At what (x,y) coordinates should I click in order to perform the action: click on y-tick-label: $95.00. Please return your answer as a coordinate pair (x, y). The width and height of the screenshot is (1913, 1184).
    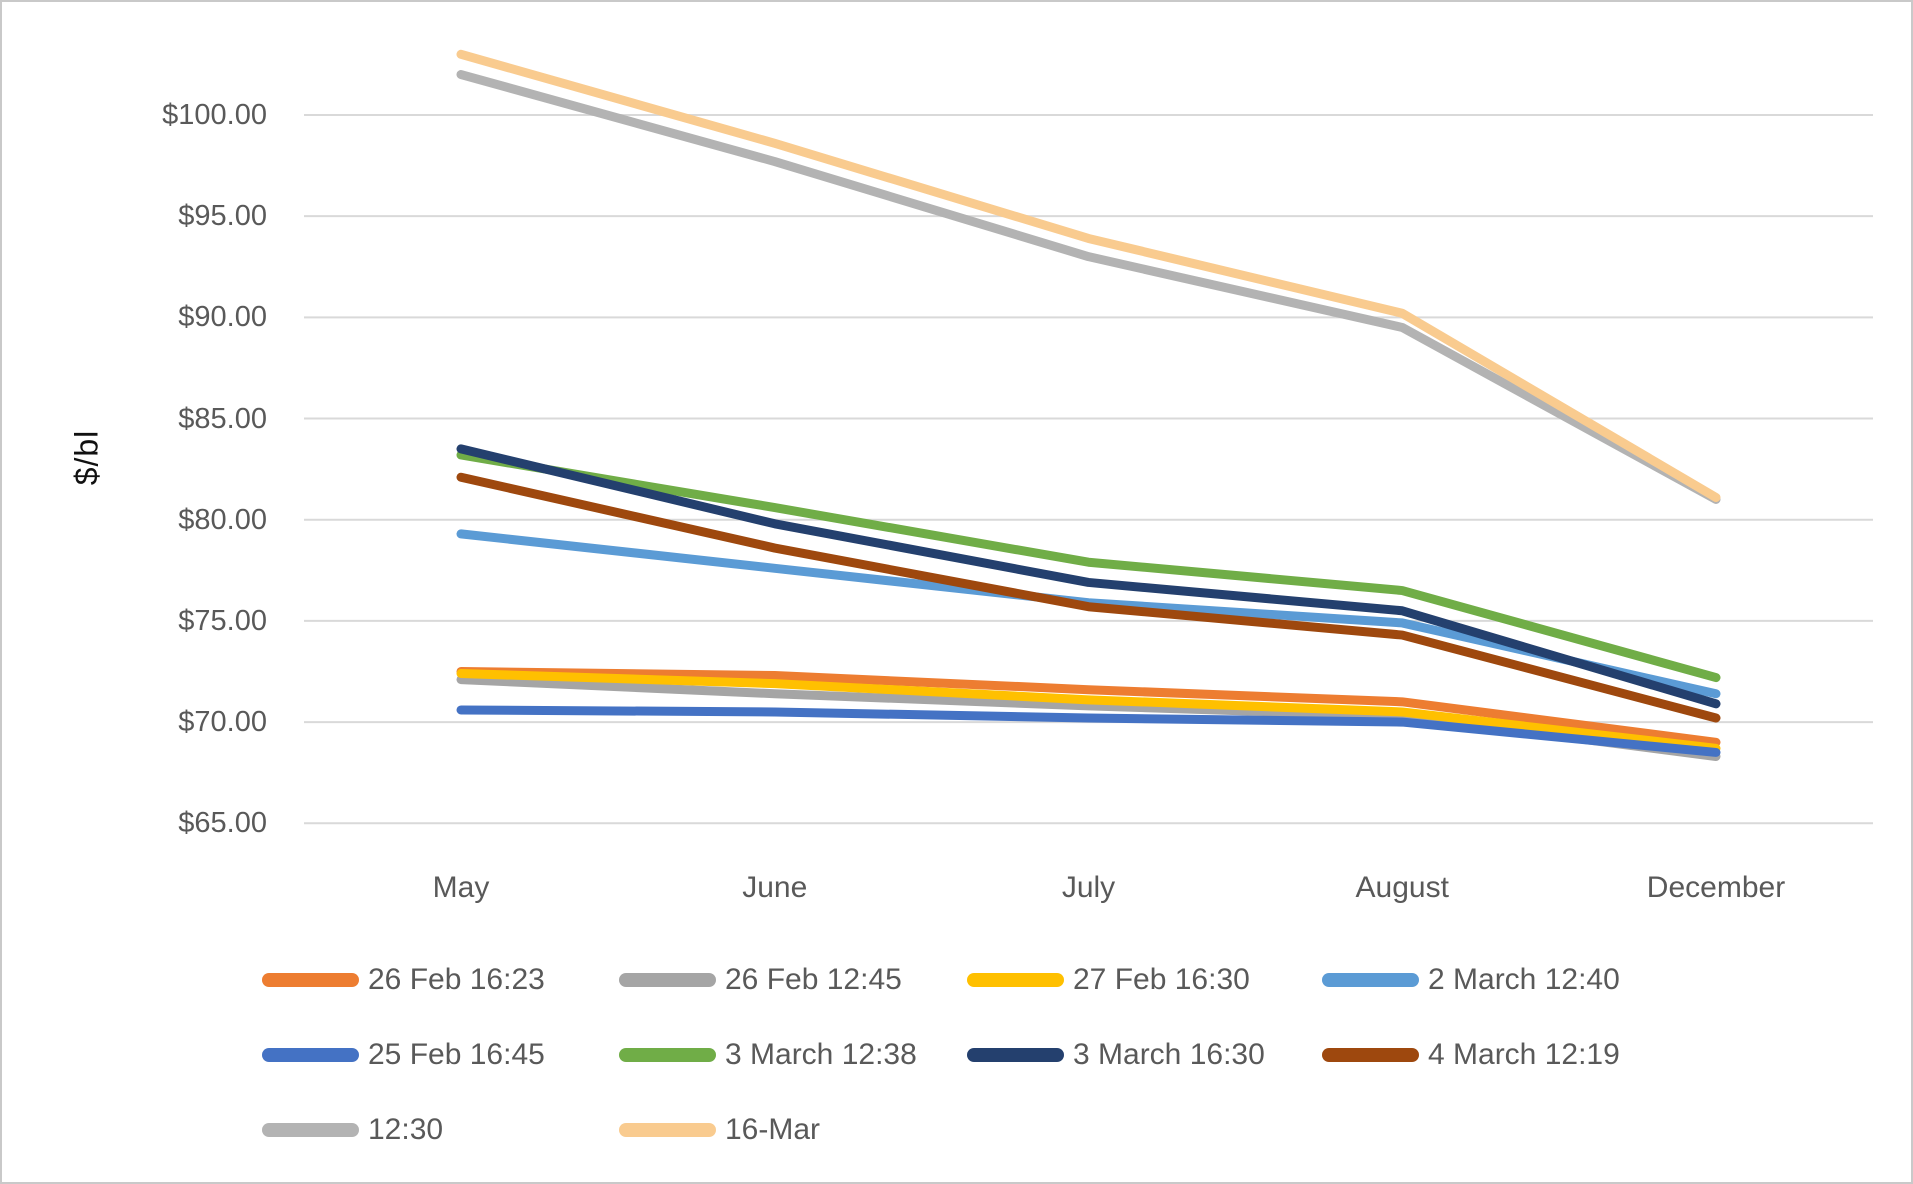
    Looking at the image, I should click on (222, 216).